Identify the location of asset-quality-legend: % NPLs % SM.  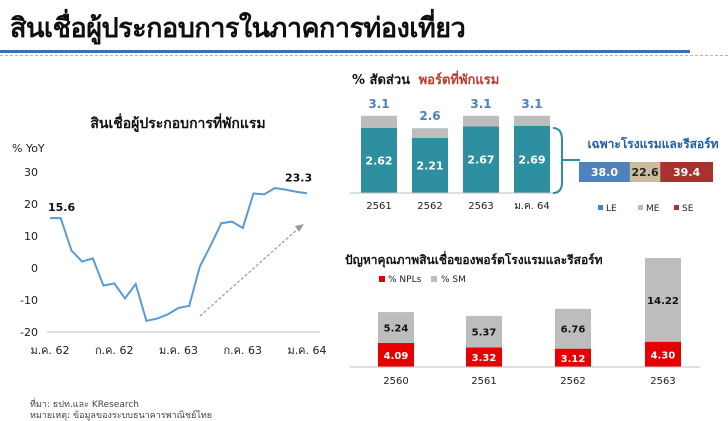
(422, 280).